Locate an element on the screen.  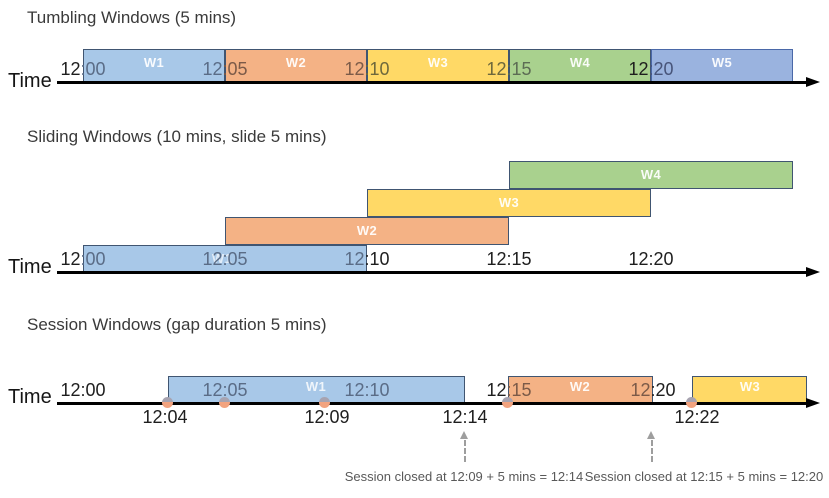
sliding-window-w4-label: W4 is located at coordinates (651, 174).